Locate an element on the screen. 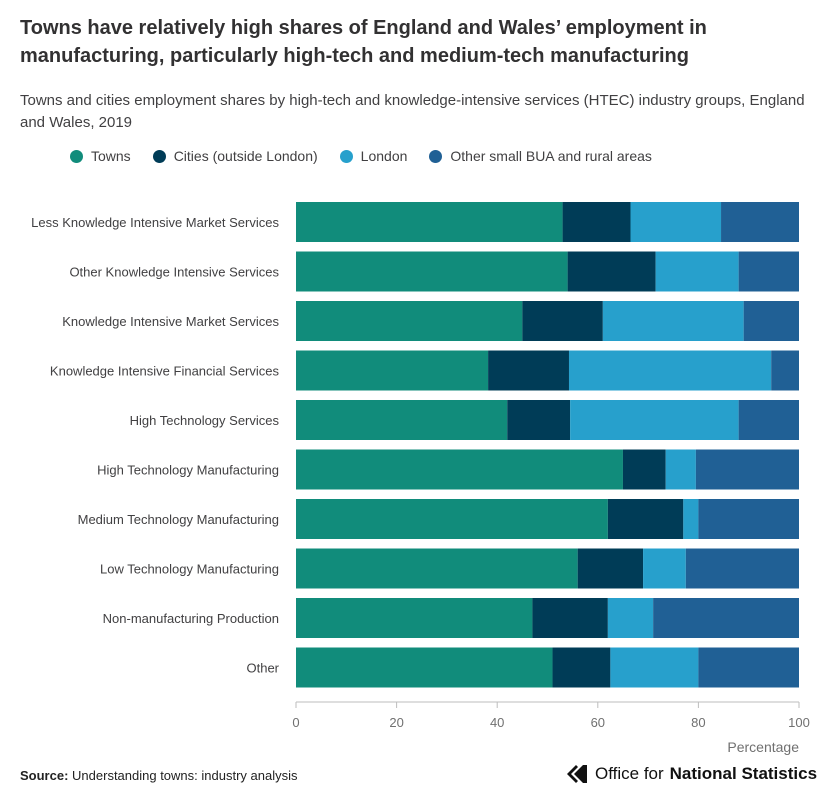  y-tick-label: High Technology Services is located at coordinates (205, 420).